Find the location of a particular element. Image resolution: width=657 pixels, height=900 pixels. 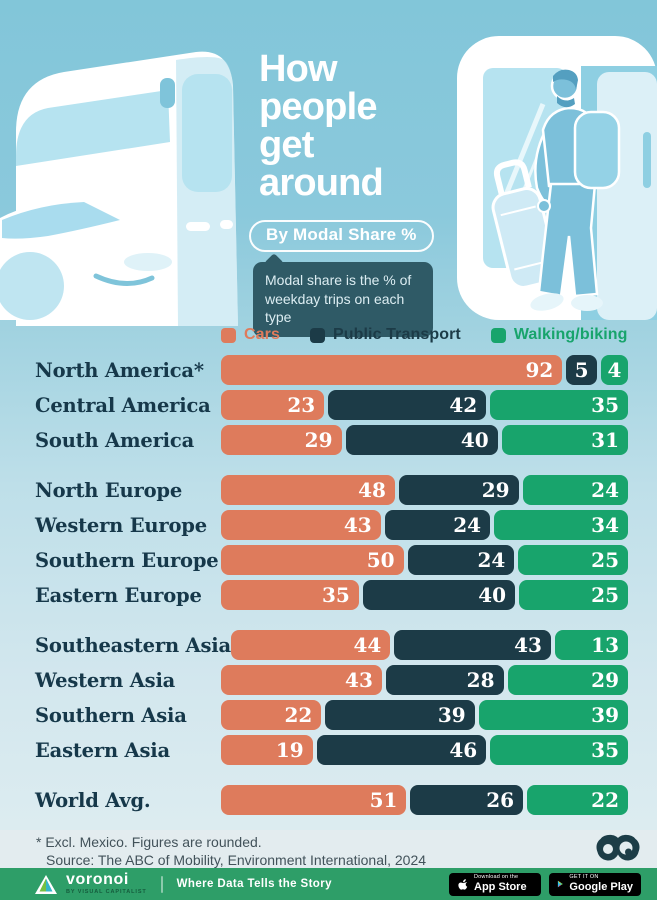

legend: Cars Public Transport Walking/biking is located at coordinates (424, 335).